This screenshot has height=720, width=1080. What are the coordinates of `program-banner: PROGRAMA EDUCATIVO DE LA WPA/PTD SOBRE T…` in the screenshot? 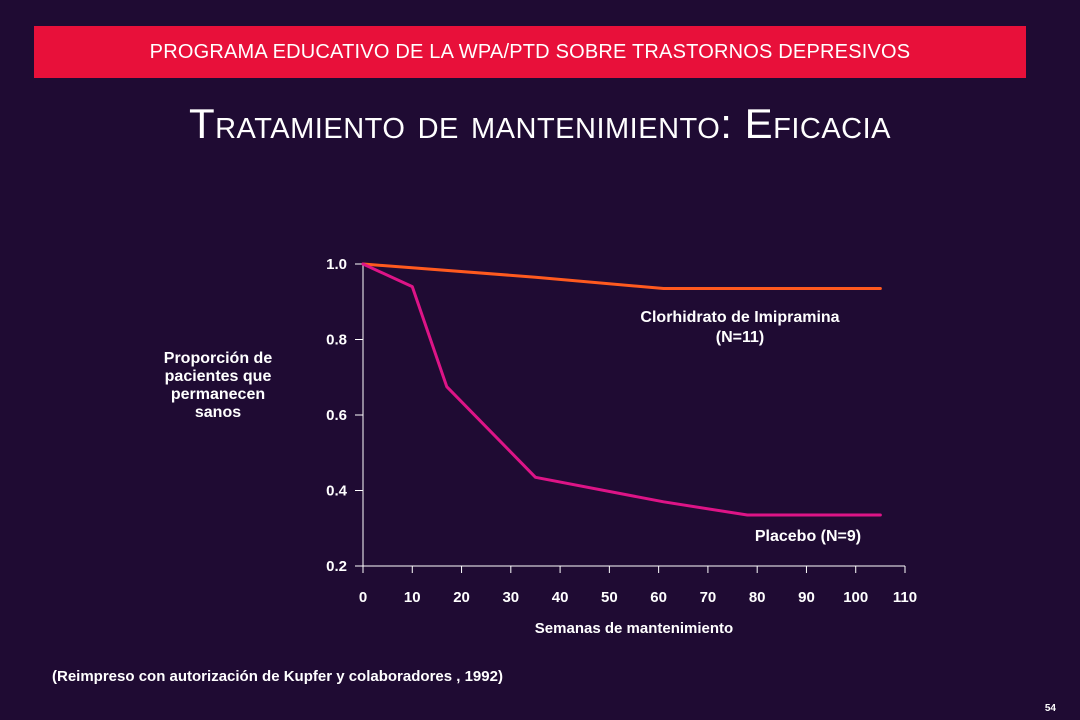 It's located at (530, 52).